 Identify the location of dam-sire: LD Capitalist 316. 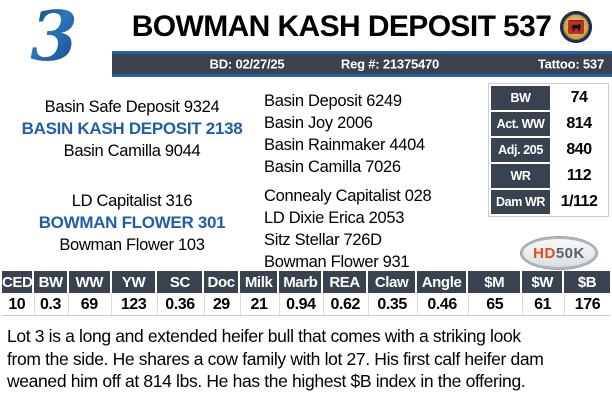
(132, 201).